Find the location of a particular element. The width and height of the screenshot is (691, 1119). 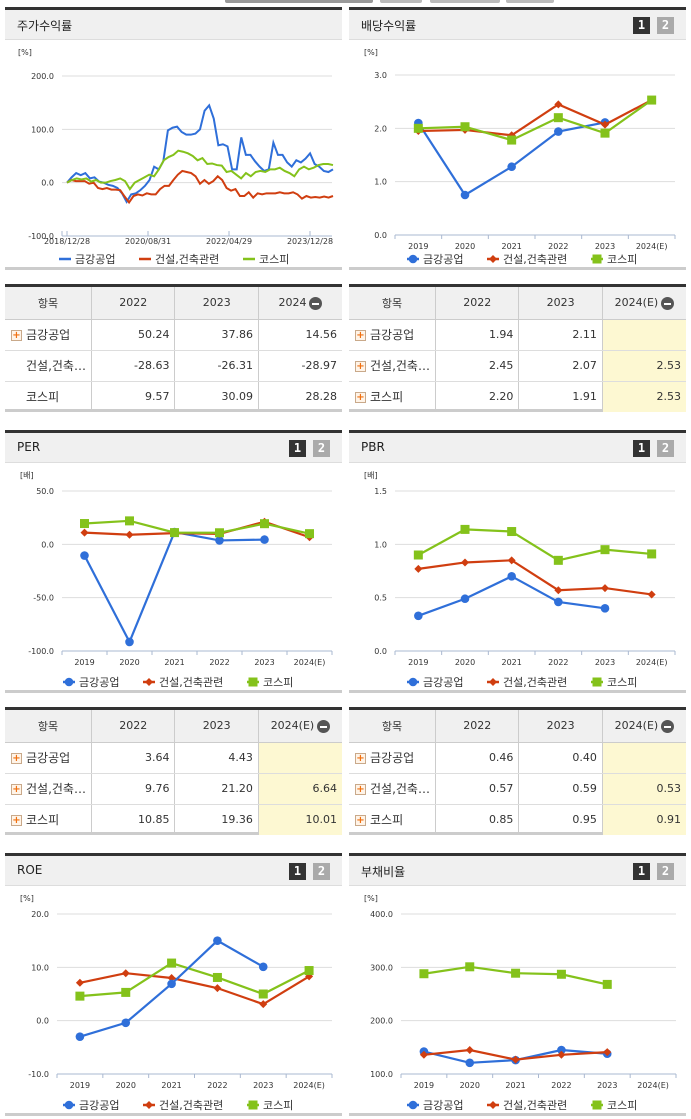

column-header: 2022 is located at coordinates (133, 726).